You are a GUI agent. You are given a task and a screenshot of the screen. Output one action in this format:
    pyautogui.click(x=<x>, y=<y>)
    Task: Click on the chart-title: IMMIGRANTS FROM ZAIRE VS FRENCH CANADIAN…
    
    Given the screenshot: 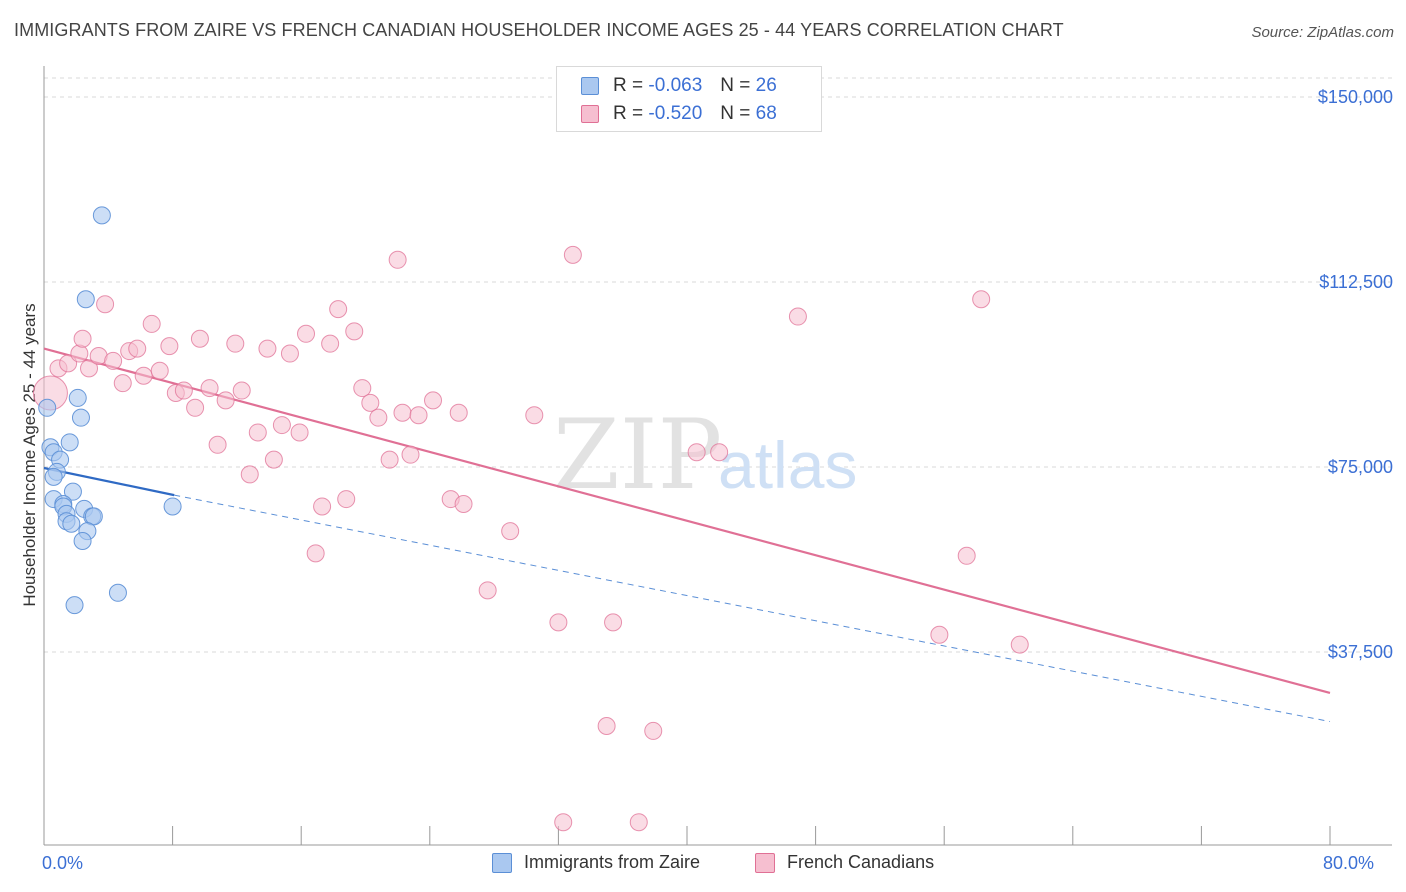 What is the action you would take?
    pyautogui.click(x=539, y=30)
    